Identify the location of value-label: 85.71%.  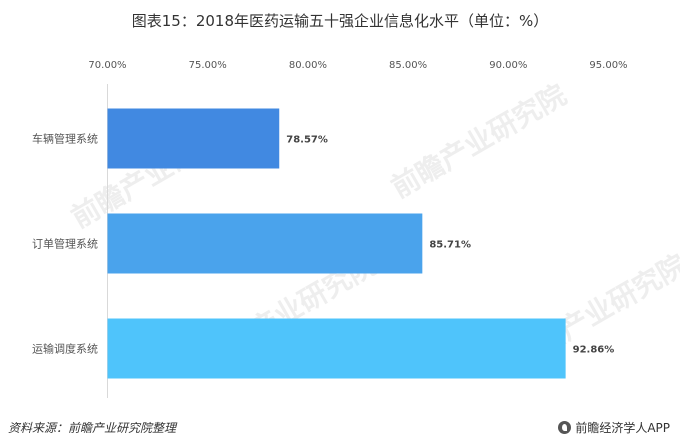
(450, 245).